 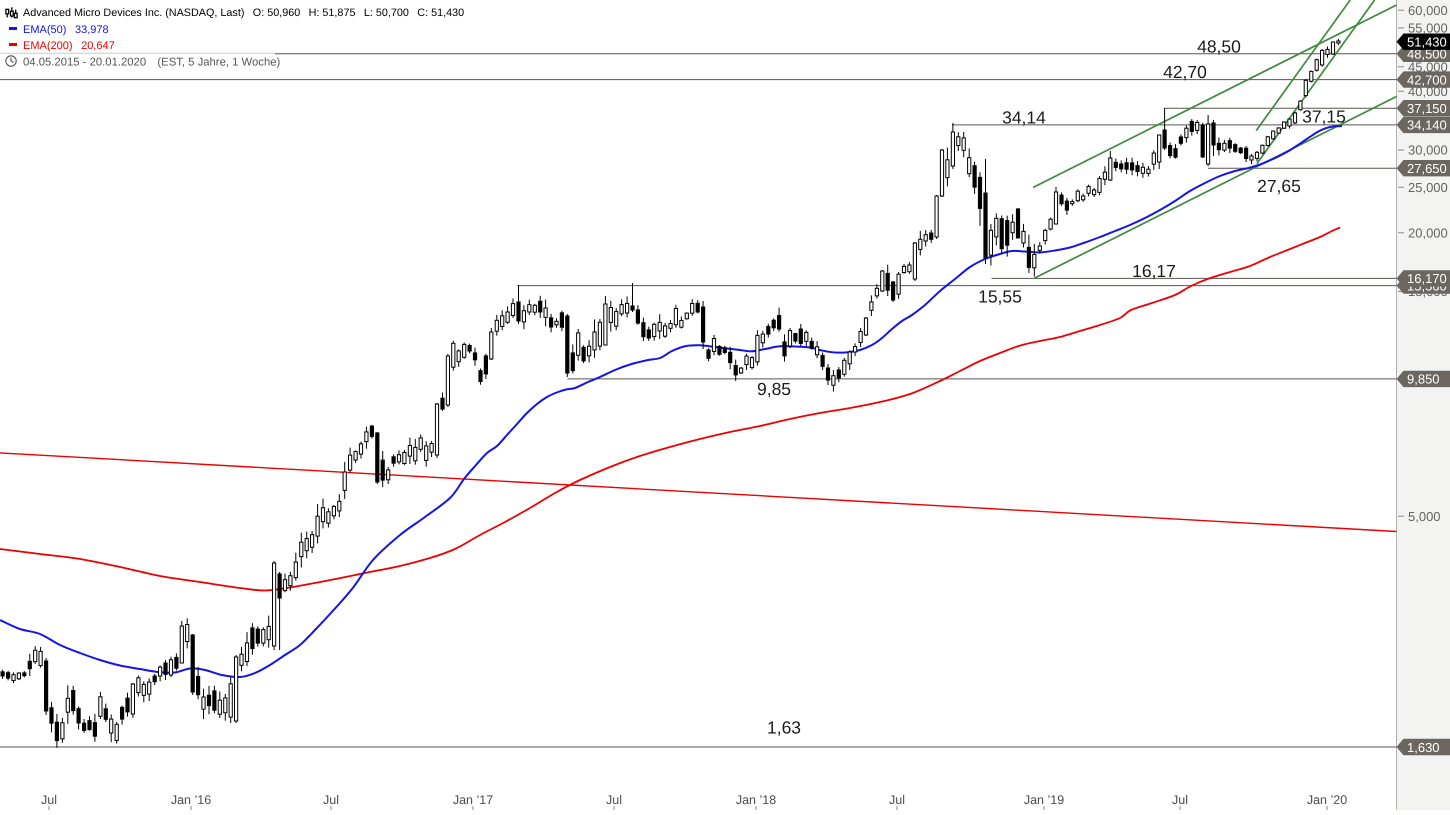 What do you see at coordinates (1219, 47) in the screenshot?
I see `svg-text: 48,50` at bounding box center [1219, 47].